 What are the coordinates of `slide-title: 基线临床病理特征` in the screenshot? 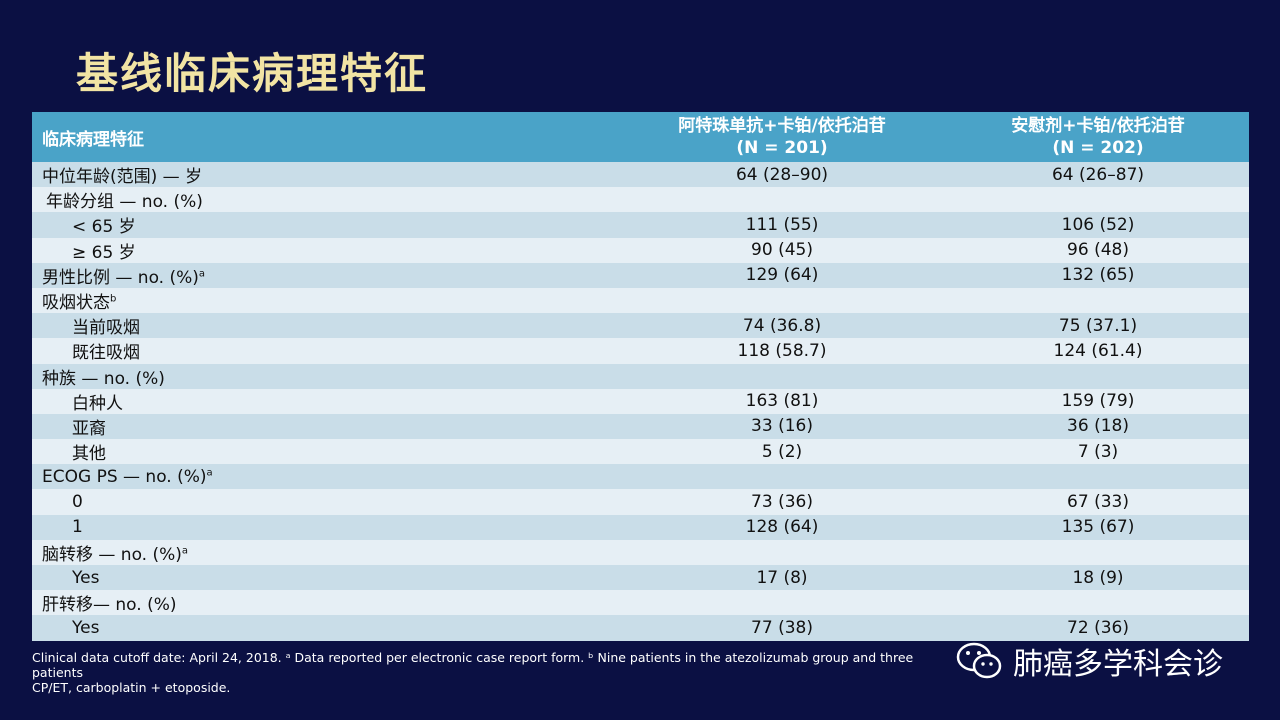 It's located at (252, 73).